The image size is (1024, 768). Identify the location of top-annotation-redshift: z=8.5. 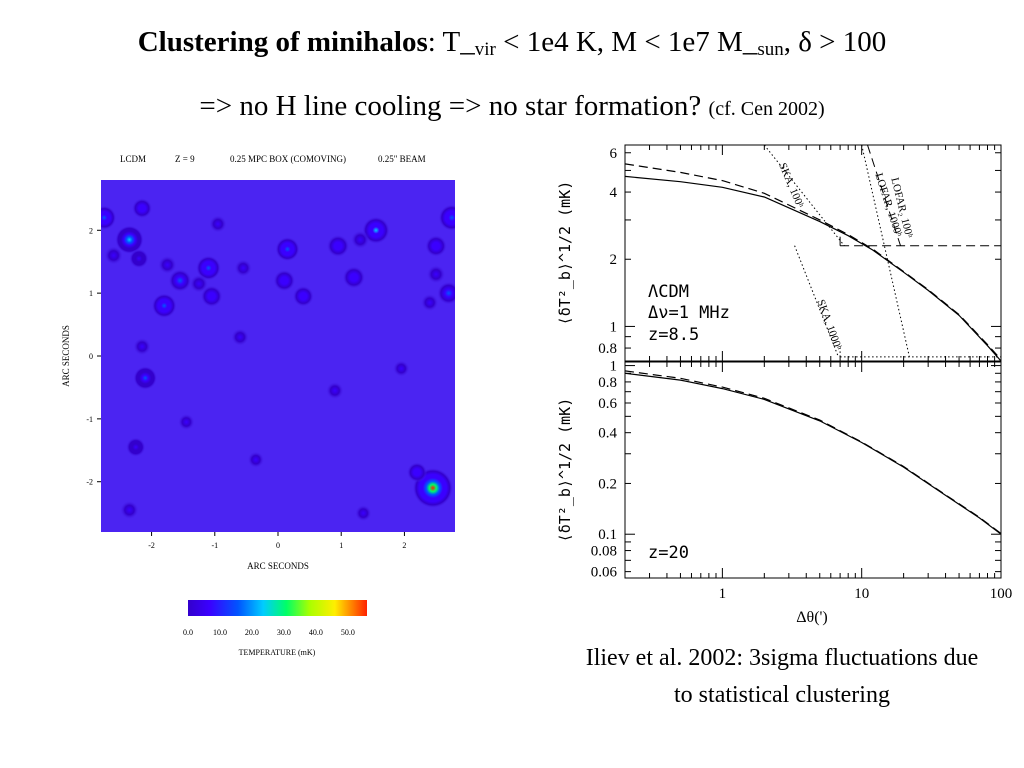
(673, 335).